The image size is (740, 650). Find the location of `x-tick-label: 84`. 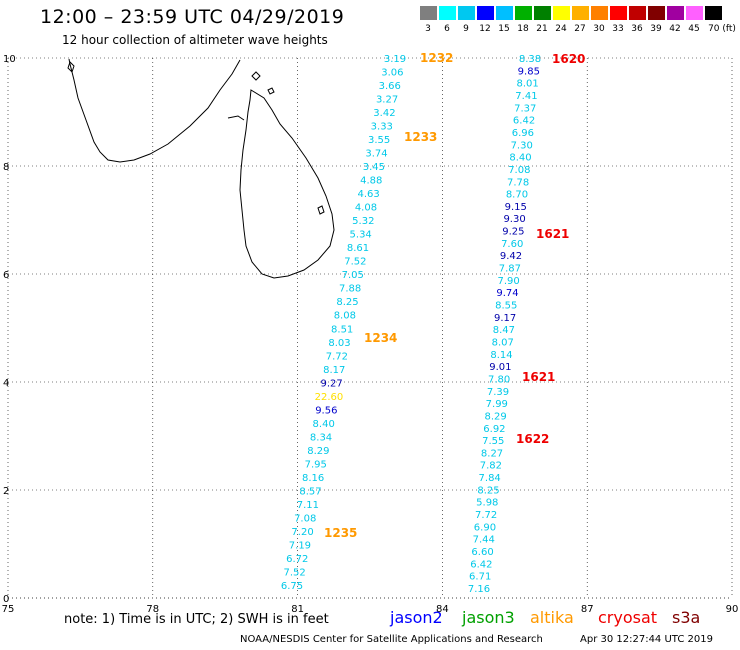

x-tick-label: 84 is located at coordinates (442, 609).